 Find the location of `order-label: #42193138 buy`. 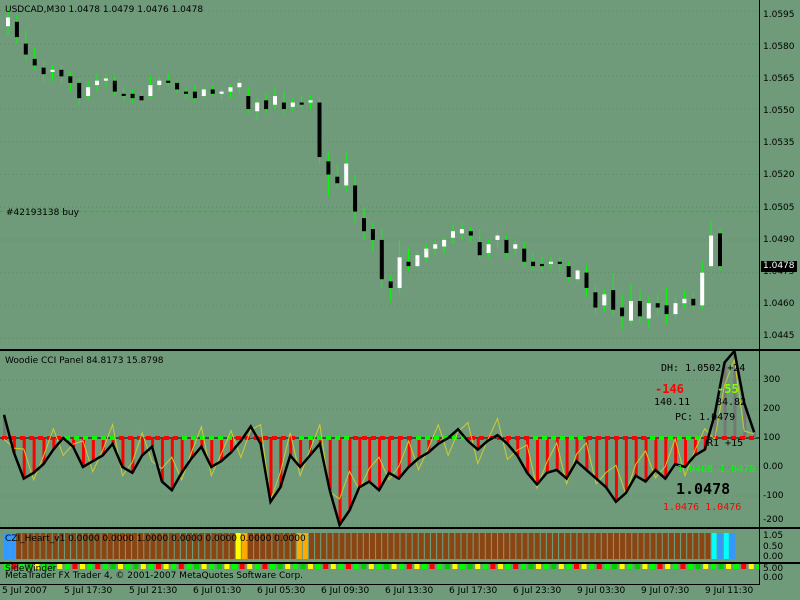

order-label: #42193138 buy is located at coordinates (42, 213).